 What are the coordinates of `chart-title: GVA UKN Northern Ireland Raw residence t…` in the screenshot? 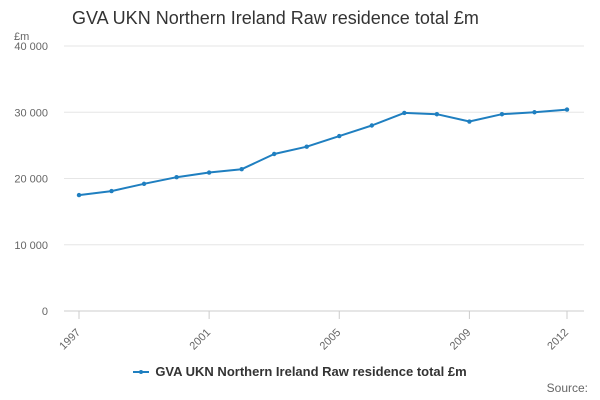 It's located at (275, 18).